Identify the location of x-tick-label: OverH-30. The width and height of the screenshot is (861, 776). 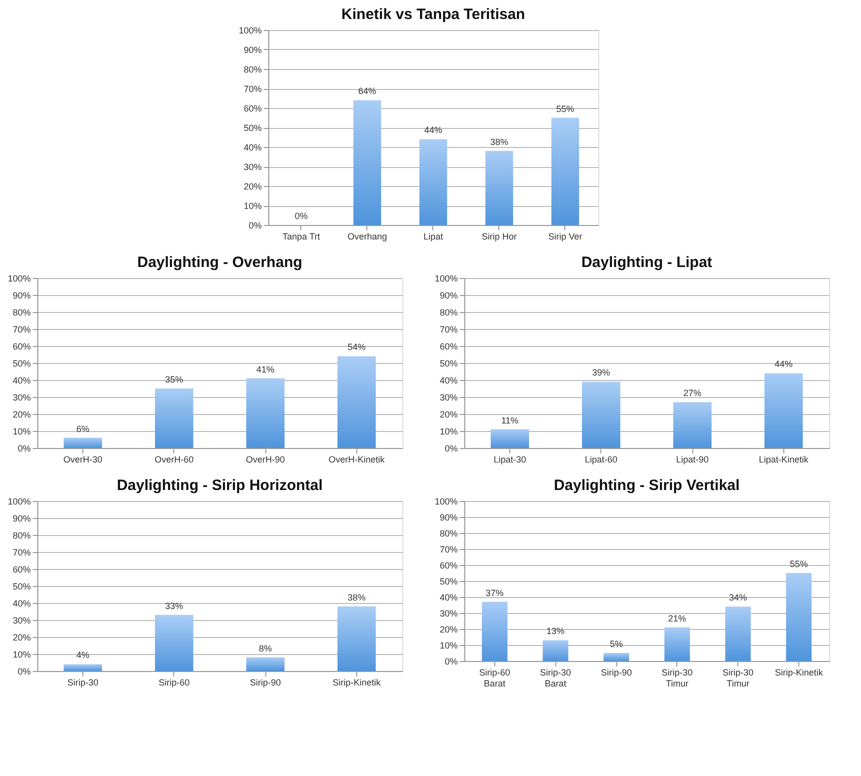
(82, 459).